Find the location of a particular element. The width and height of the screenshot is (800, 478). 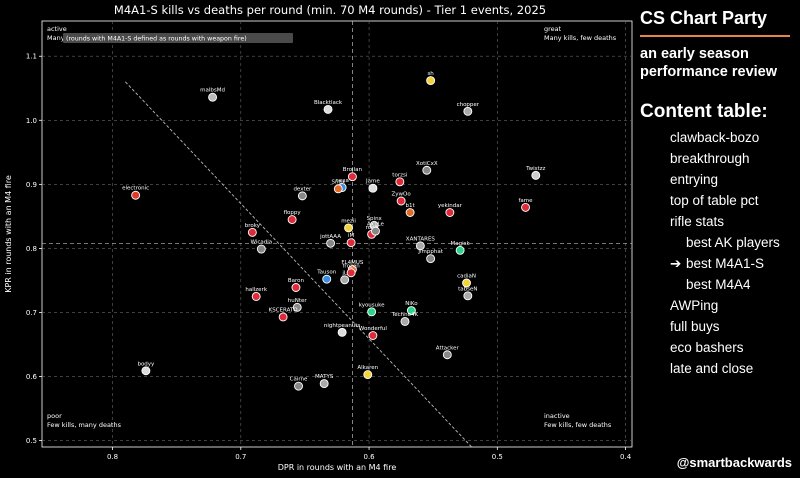

toc-item: late and close is located at coordinates (719, 368).